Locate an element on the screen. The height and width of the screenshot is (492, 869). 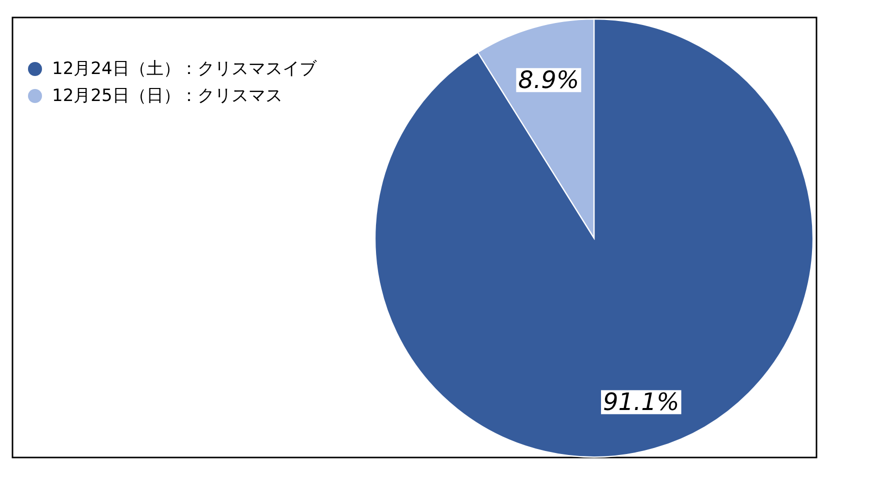
legend-label: 12月24日（土）：クリスマスイブ is located at coordinates (185, 69).